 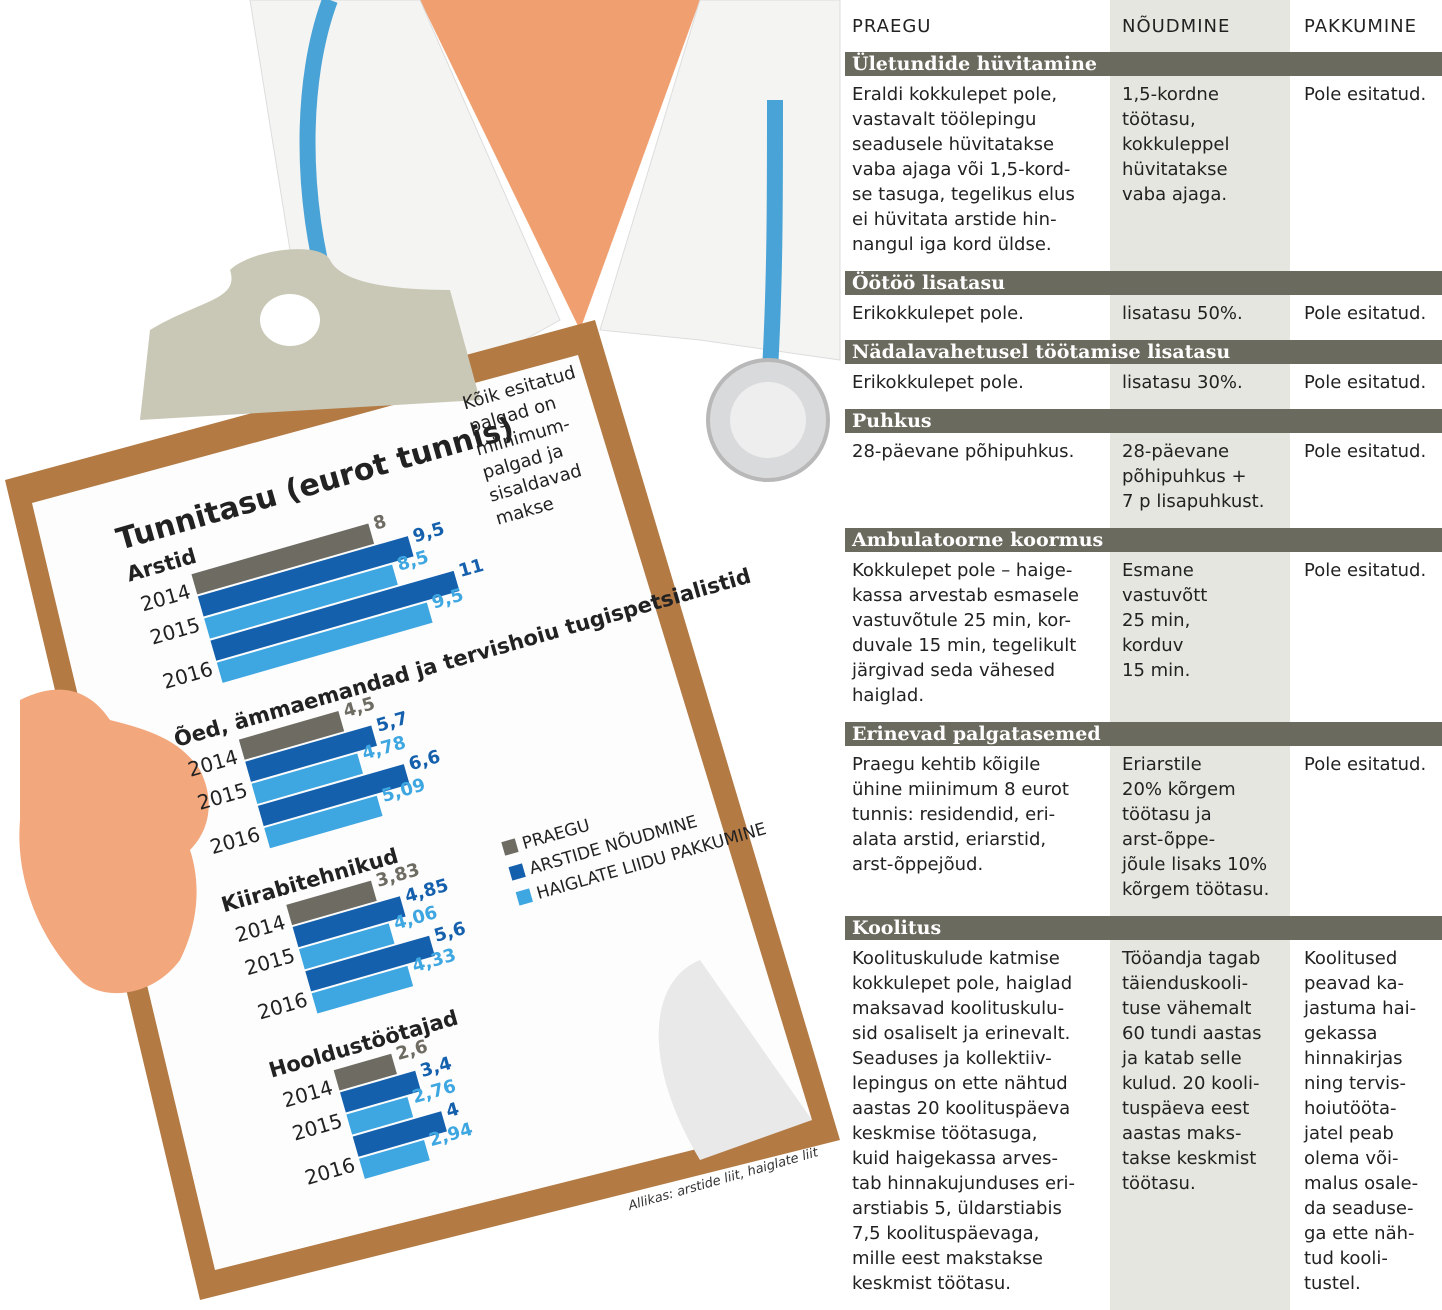 What do you see at coordinates (114, 841) in the screenshot?
I see `hand` at bounding box center [114, 841].